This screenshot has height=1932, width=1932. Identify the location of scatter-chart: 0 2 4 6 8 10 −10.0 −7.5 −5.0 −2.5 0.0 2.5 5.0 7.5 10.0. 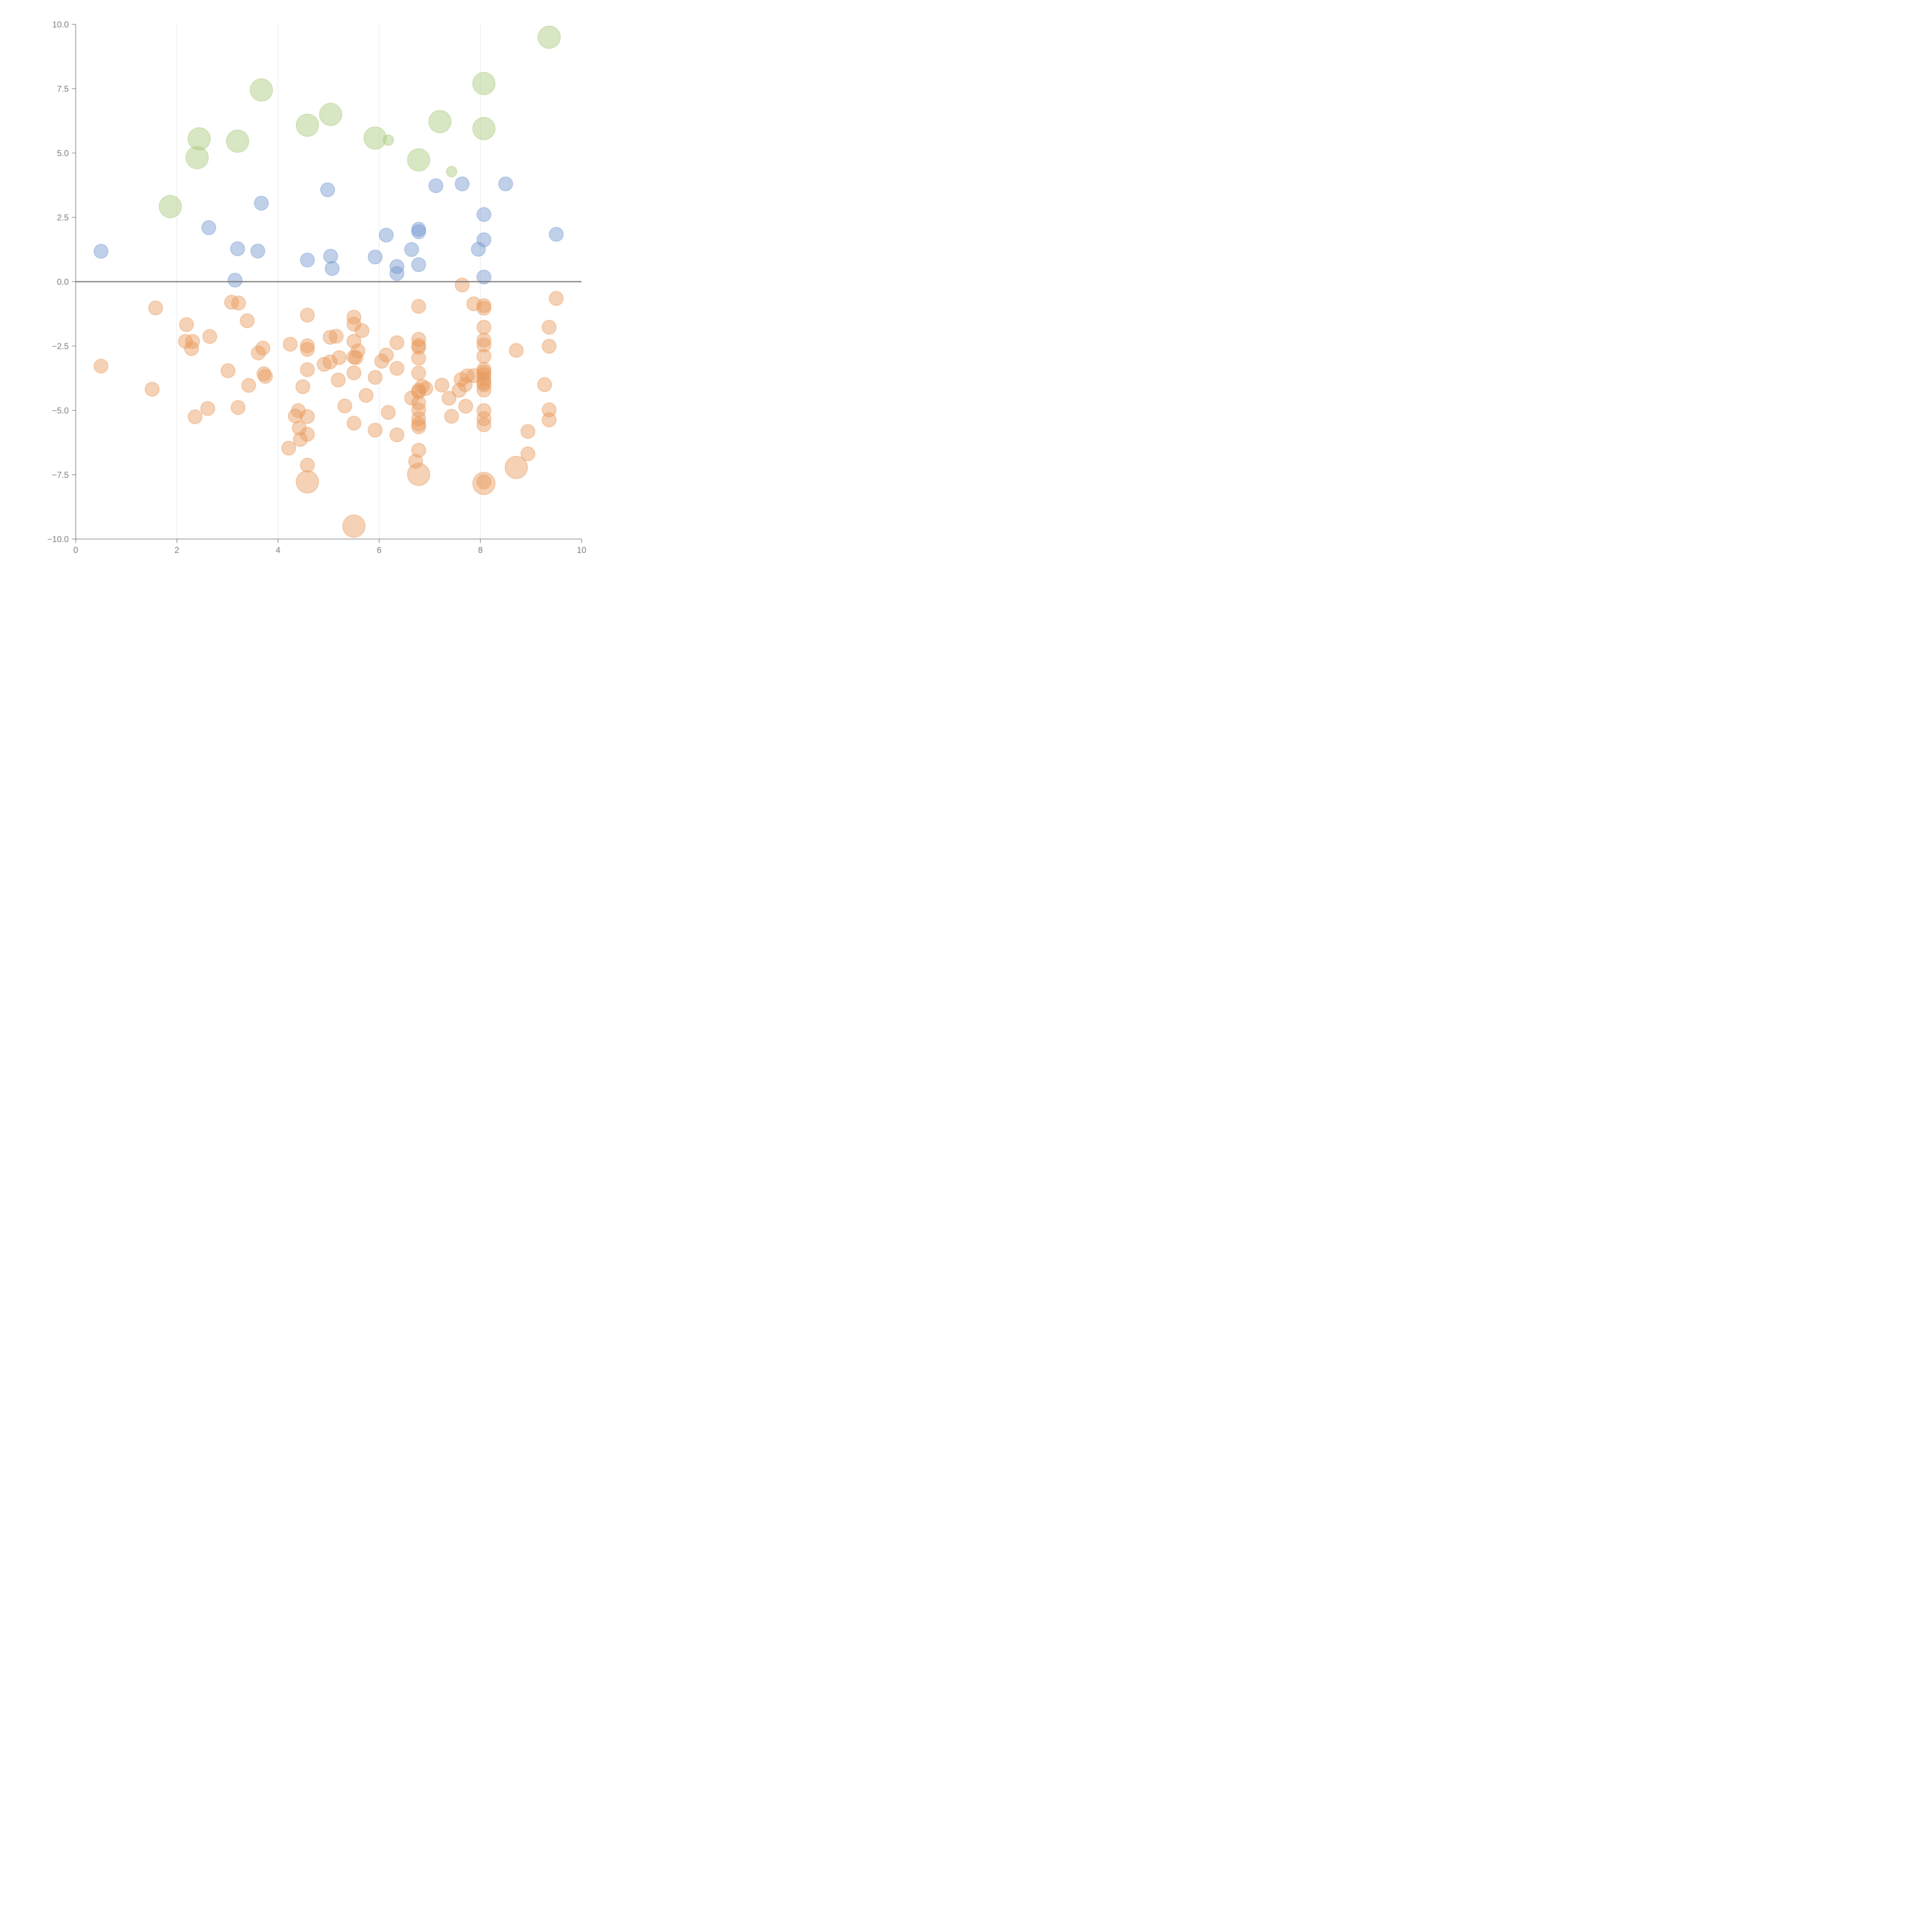
(302, 302).